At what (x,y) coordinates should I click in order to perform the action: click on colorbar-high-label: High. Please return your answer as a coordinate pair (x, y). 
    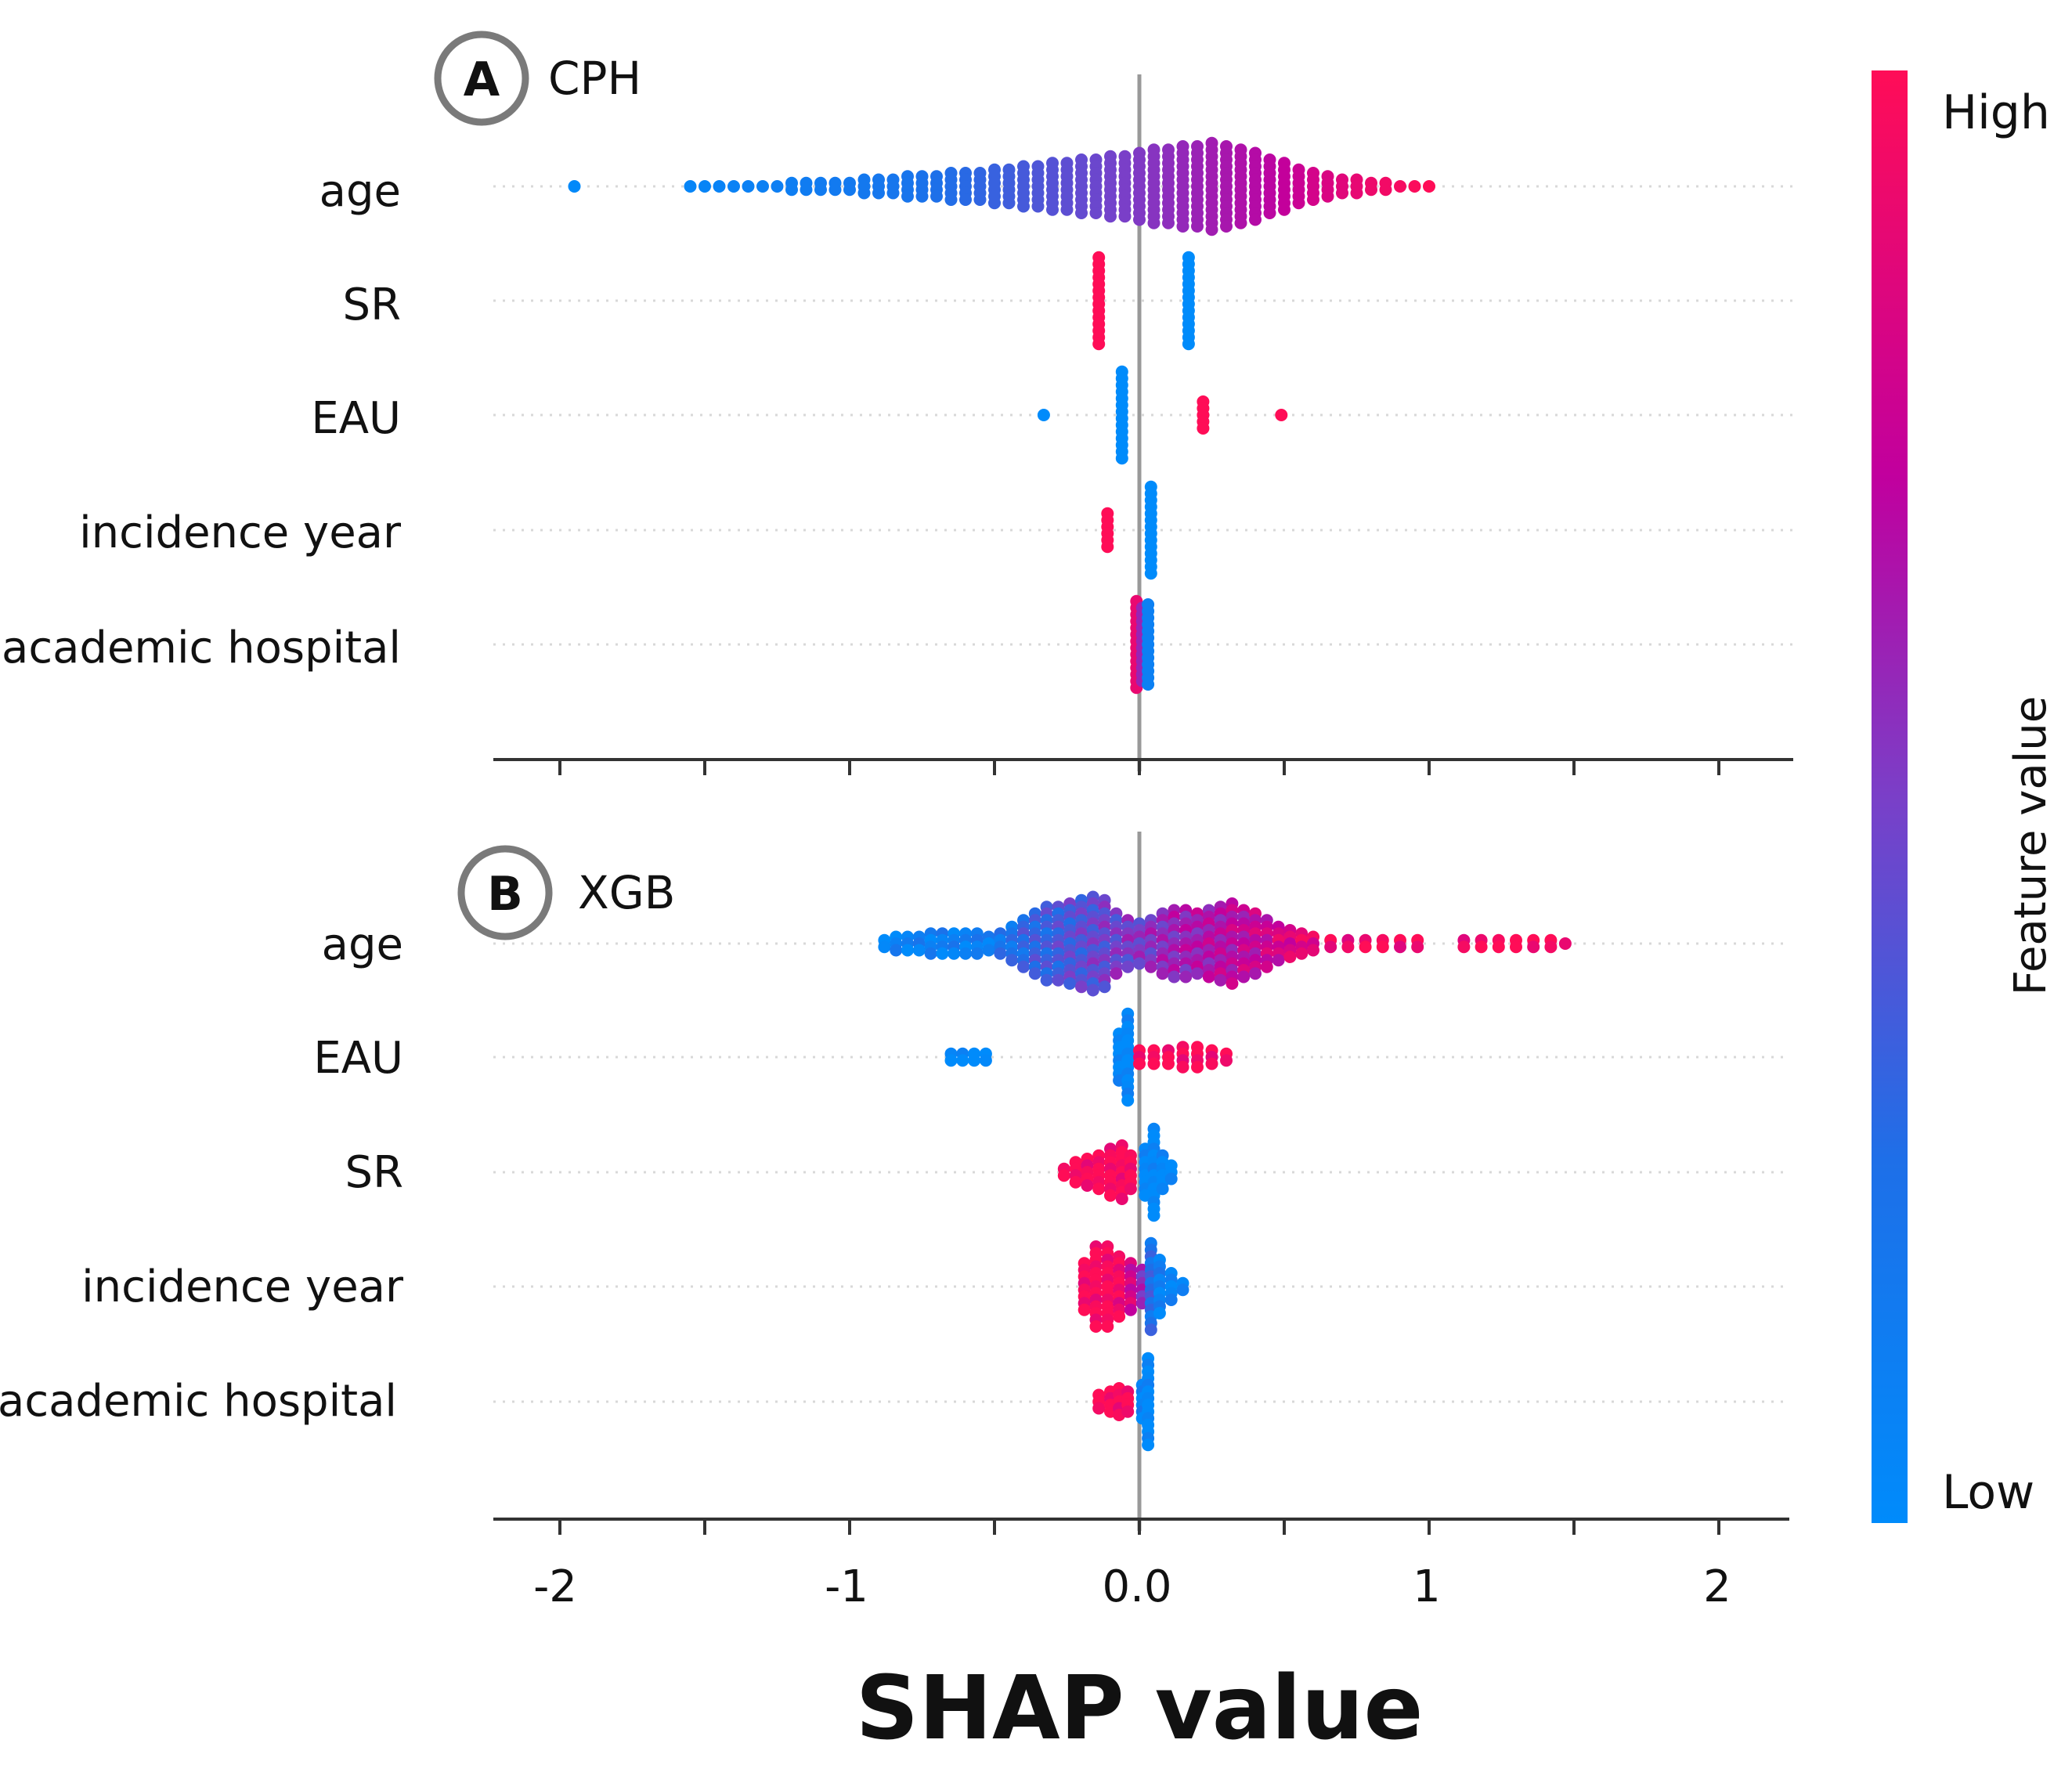
    Looking at the image, I should click on (1996, 112).